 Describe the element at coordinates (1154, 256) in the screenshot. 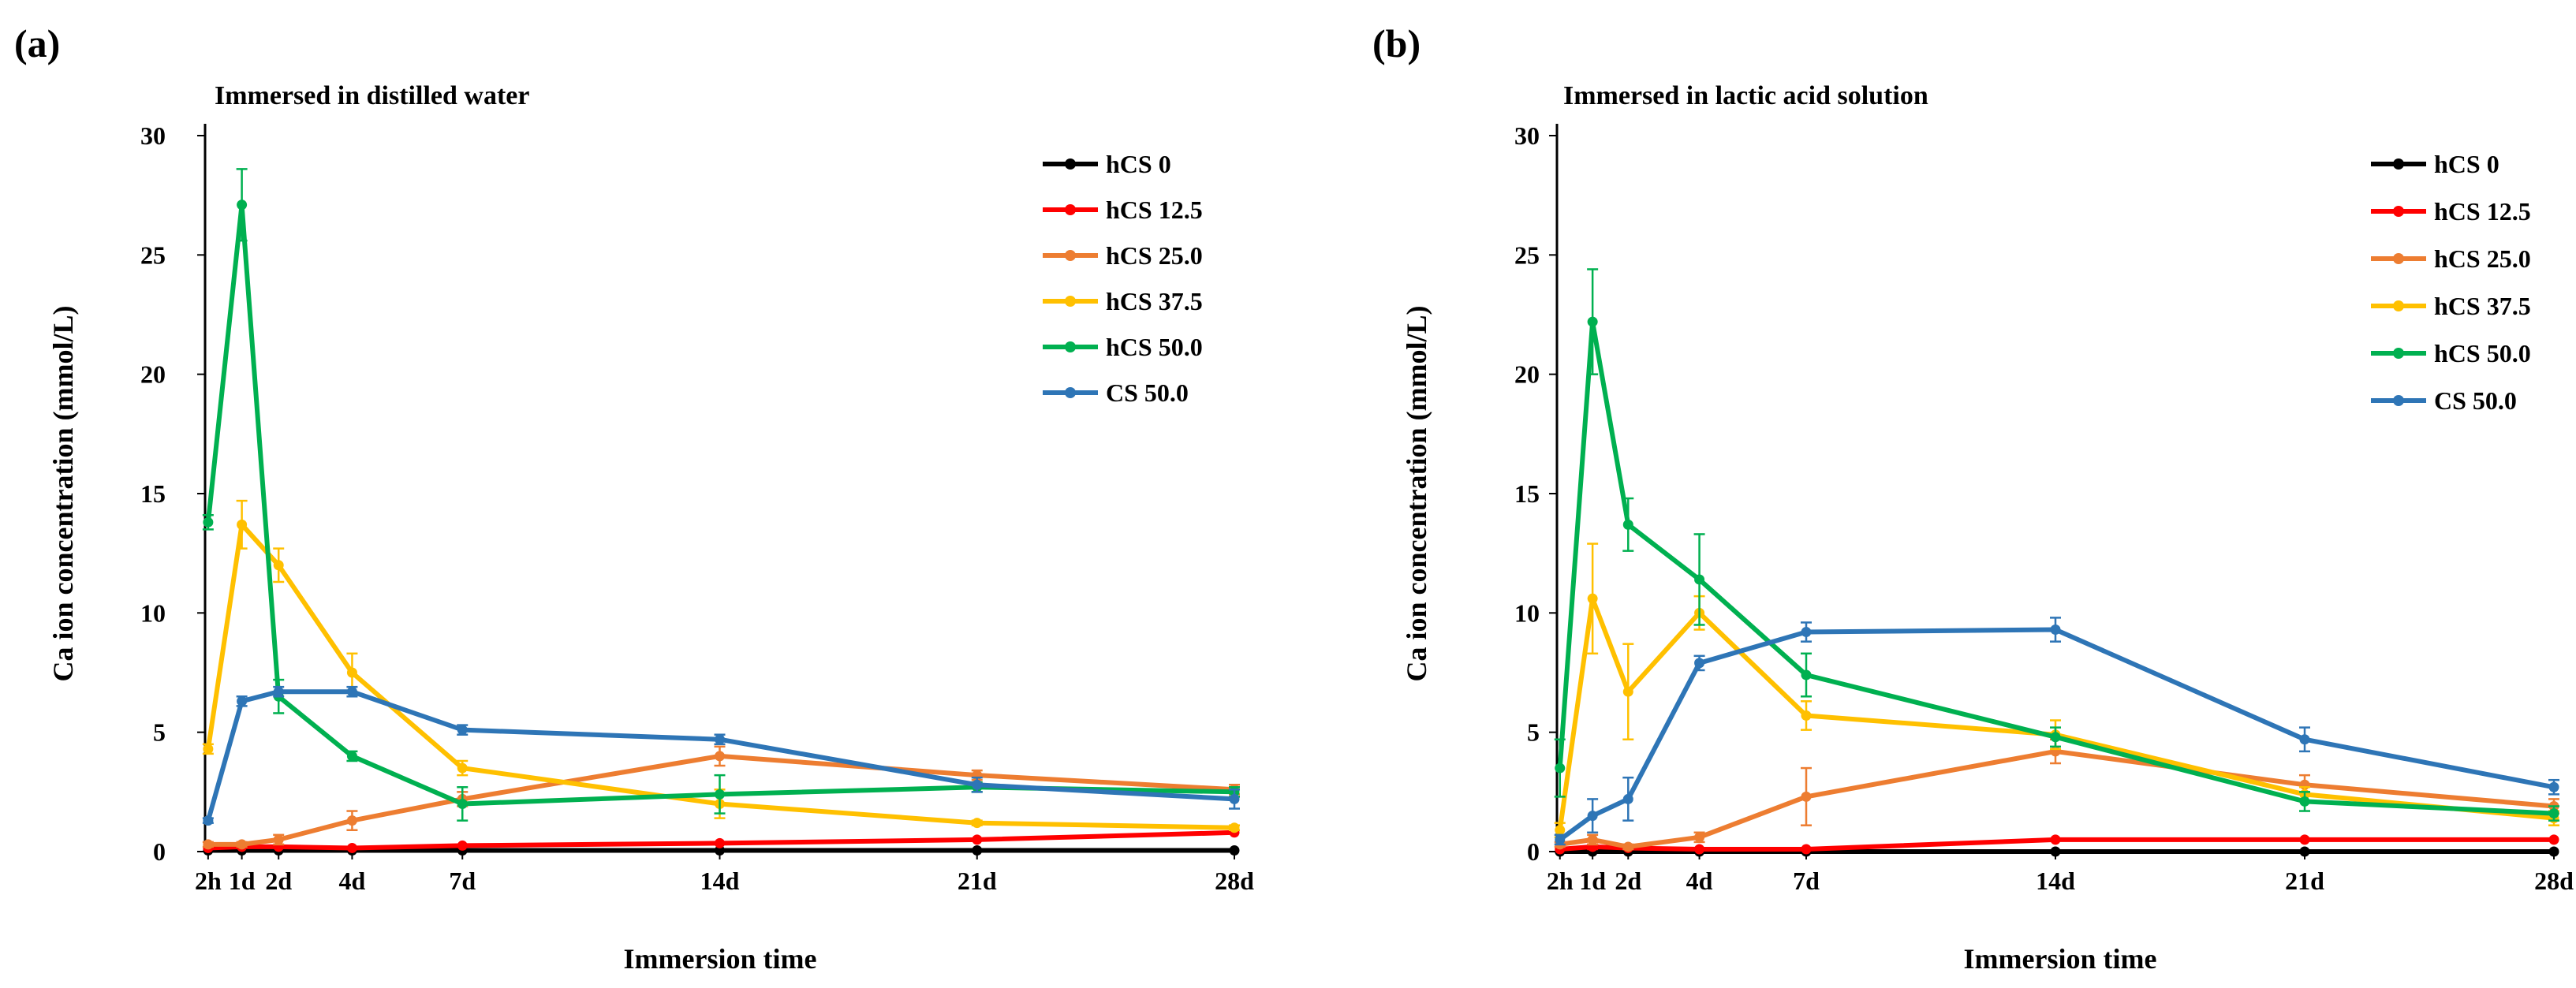

I see `legend-label: hCS 25.0` at that location.